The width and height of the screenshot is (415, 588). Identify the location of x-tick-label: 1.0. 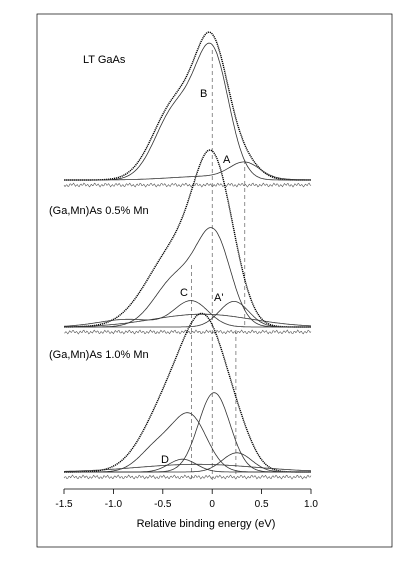
(311, 504).